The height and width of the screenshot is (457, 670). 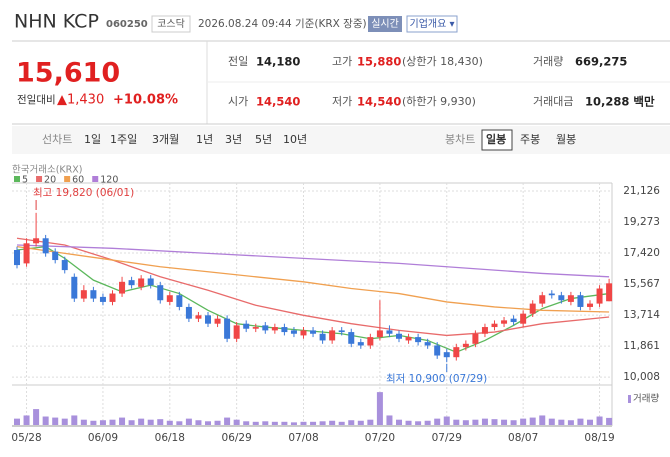 What do you see at coordinates (103, 438) in the screenshot?
I see `x-tick-label: 06/09` at bounding box center [103, 438].